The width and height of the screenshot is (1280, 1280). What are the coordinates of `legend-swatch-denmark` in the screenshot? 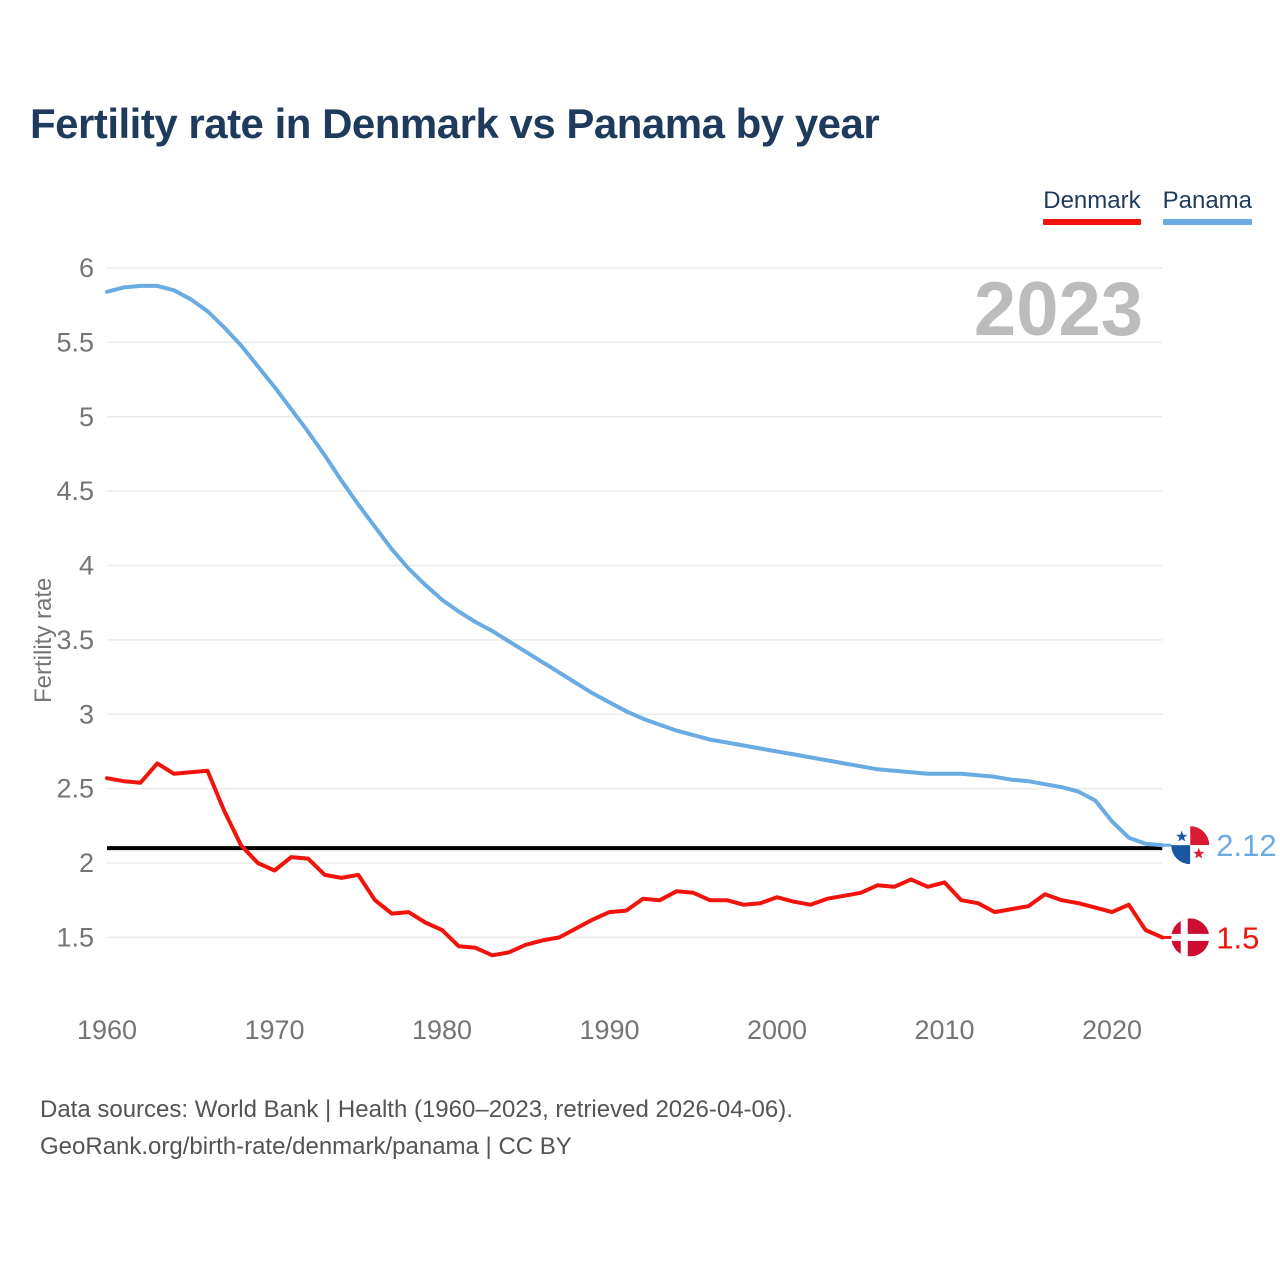 It's located at (1092, 222).